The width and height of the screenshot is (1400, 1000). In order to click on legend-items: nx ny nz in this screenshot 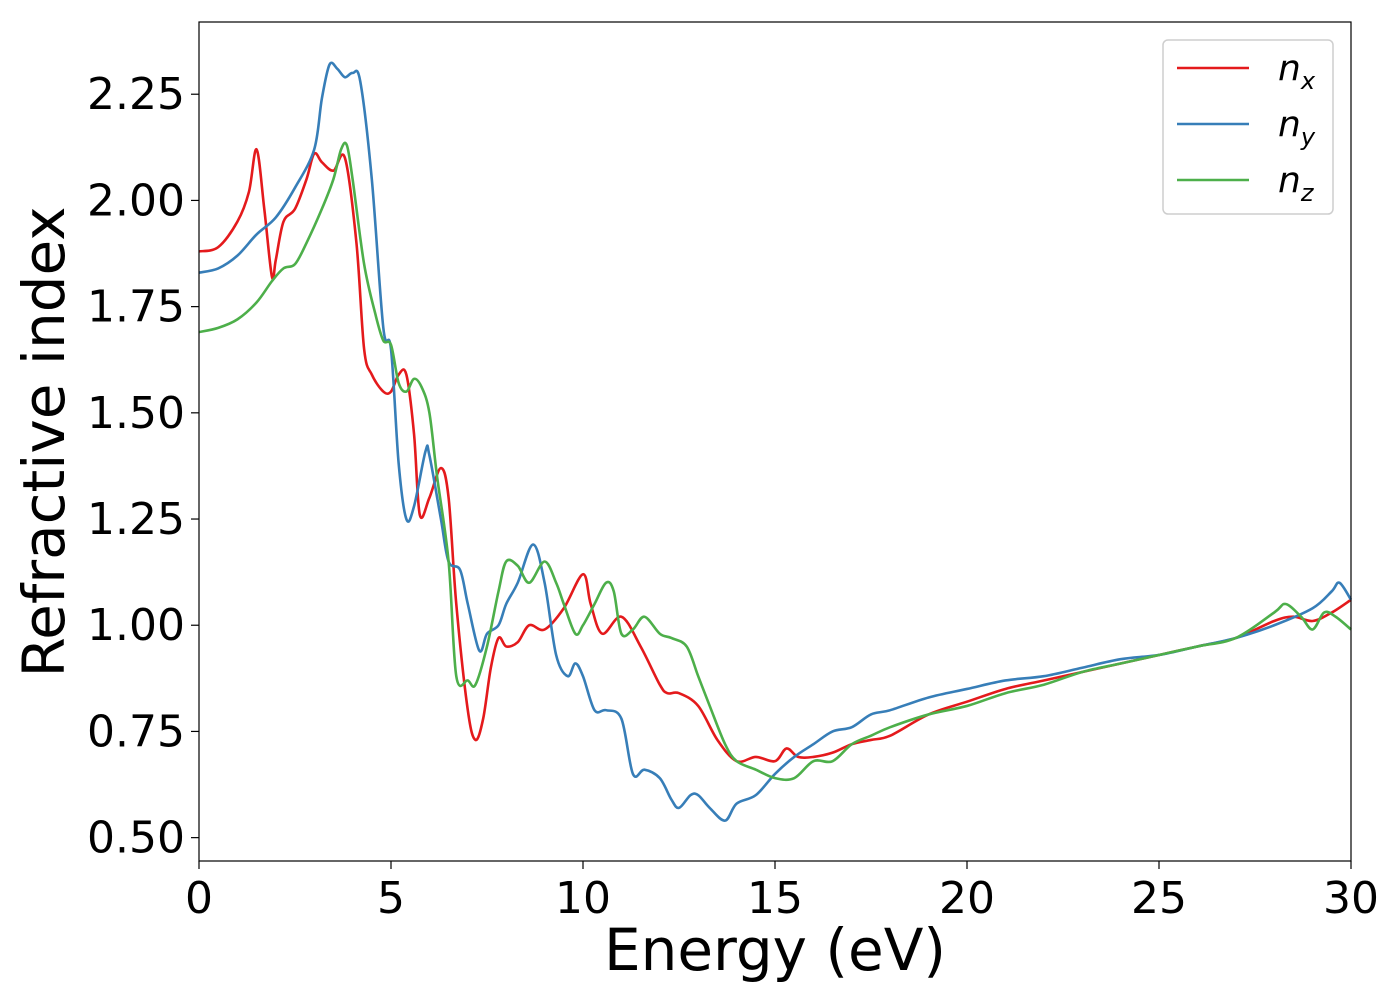, I will do `click(1246, 127)`.